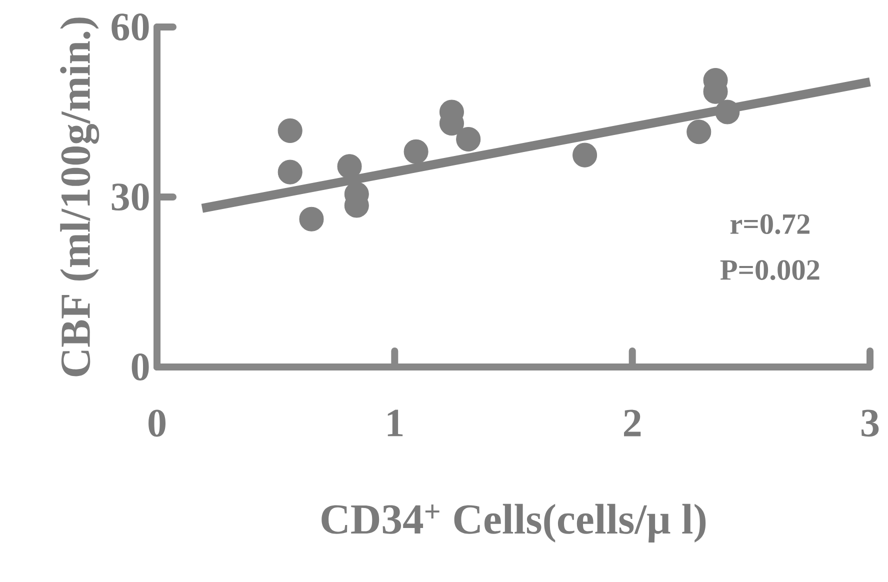 The width and height of the screenshot is (888, 582). What do you see at coordinates (770, 270) in the screenshot?
I see `annotation: P=0.002` at bounding box center [770, 270].